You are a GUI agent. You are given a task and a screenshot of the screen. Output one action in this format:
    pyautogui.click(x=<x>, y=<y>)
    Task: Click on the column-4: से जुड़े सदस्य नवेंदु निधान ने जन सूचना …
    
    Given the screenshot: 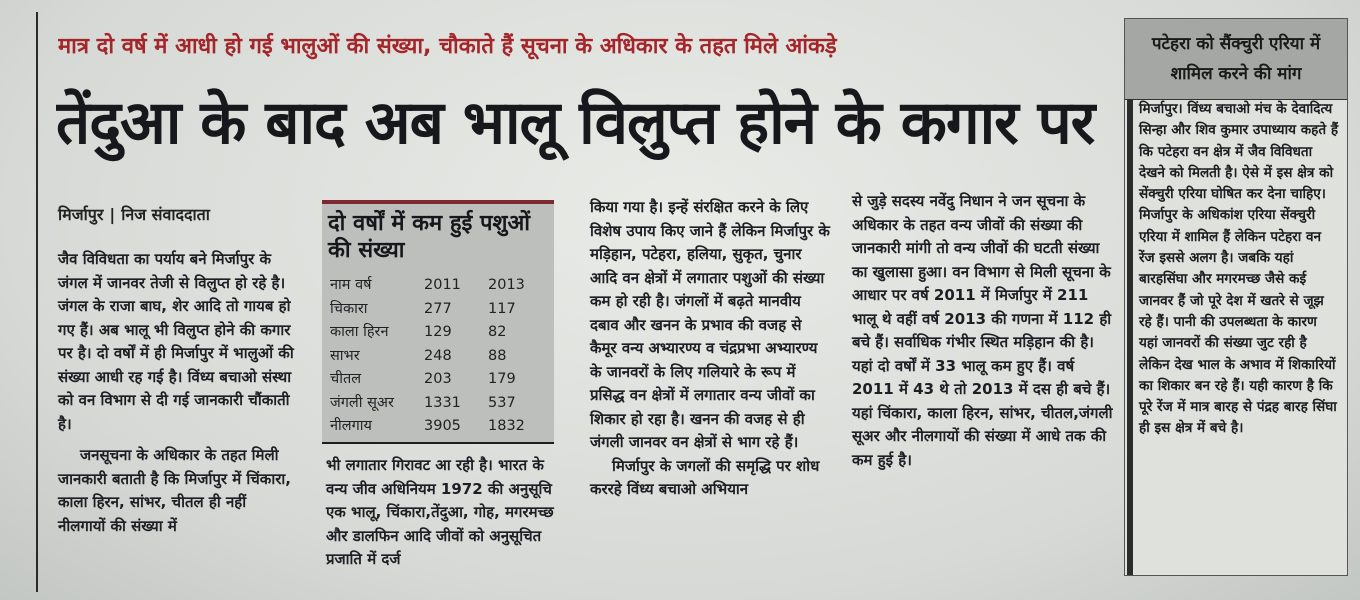 What is the action you would take?
    pyautogui.click(x=983, y=331)
    